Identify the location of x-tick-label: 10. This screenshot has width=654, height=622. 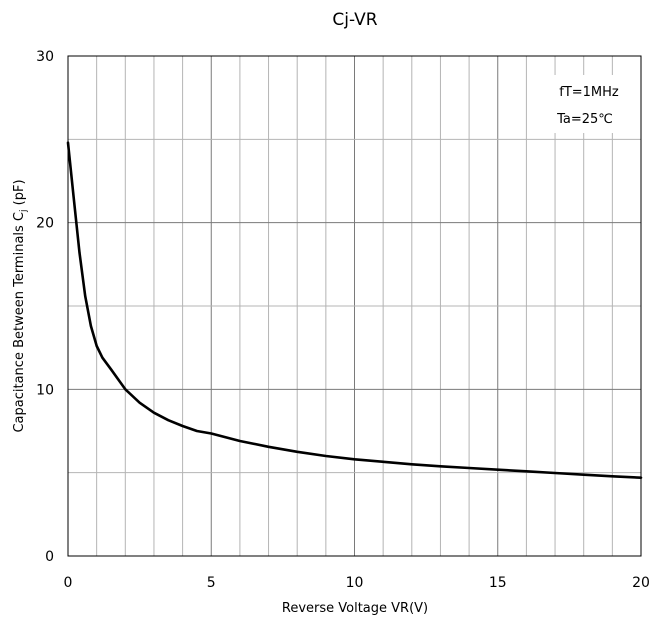
(355, 583).